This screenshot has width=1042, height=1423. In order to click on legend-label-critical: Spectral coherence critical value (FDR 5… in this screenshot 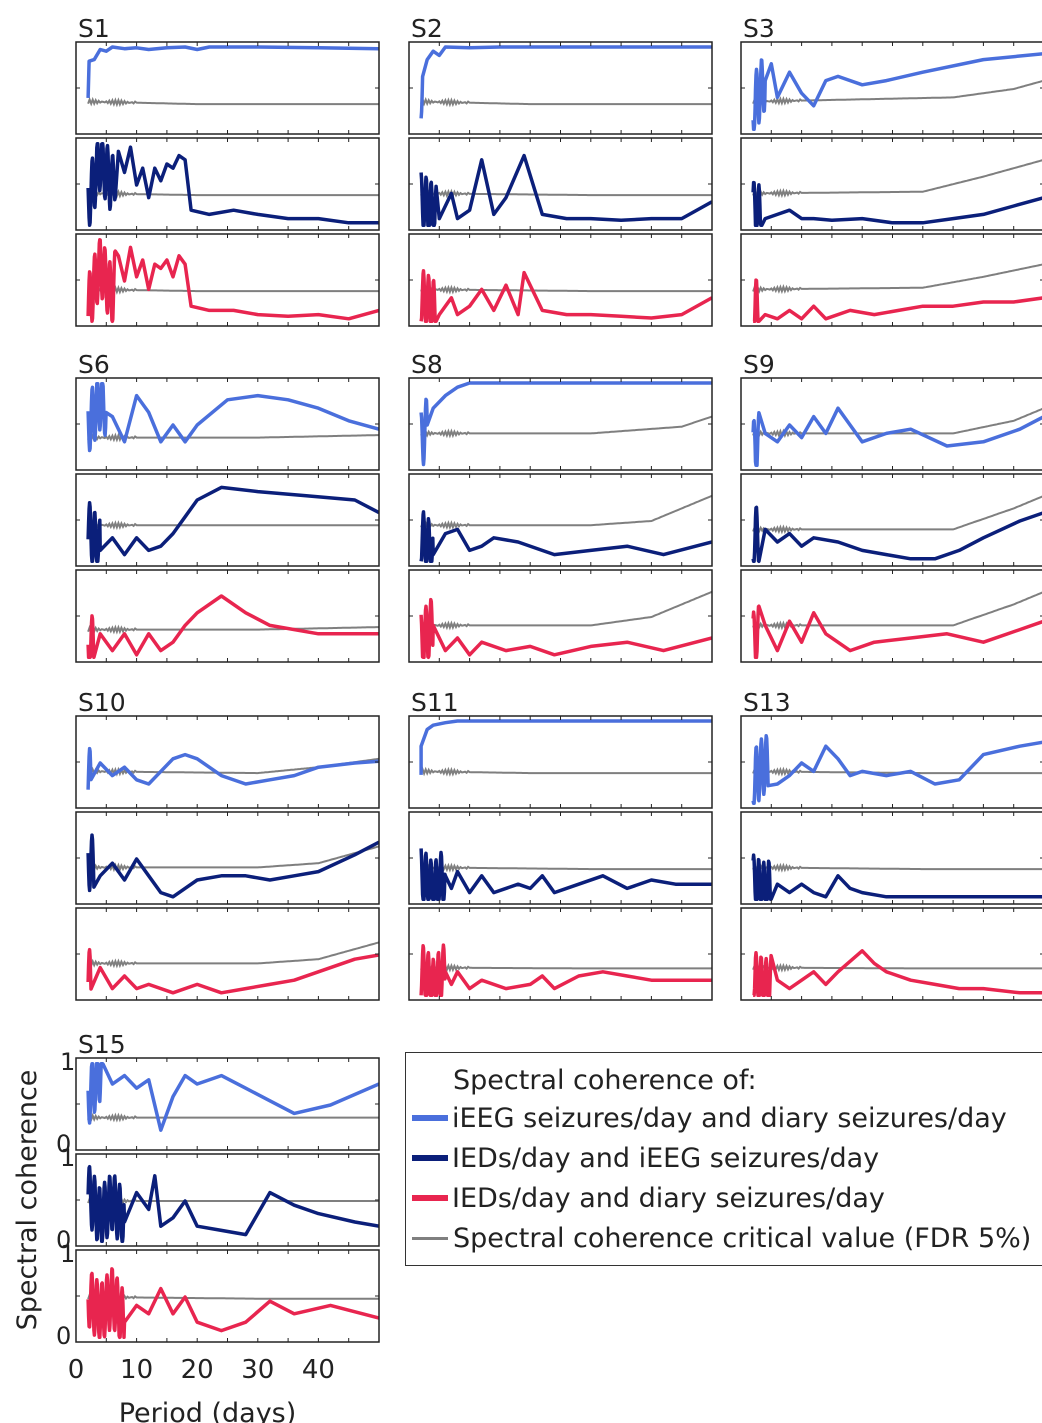, I will do `click(742, 1238)`.